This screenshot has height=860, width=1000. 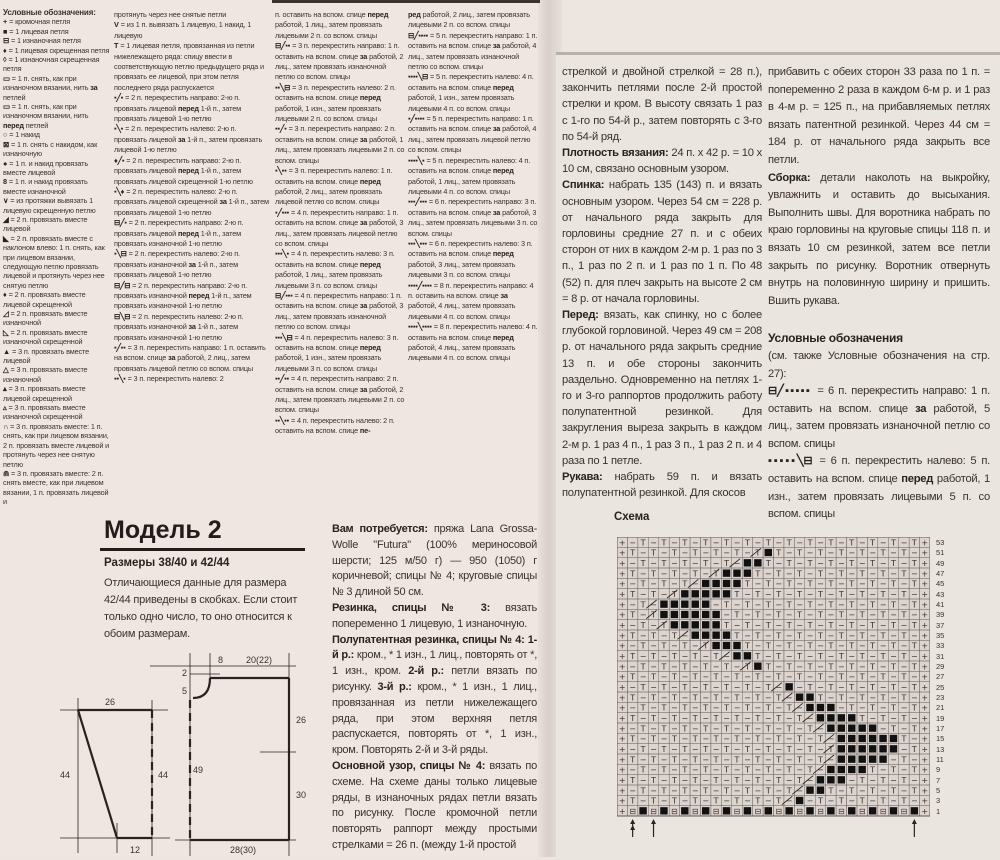 I want to click on bold-text: 2-й р.:, so click(x=426, y=671).